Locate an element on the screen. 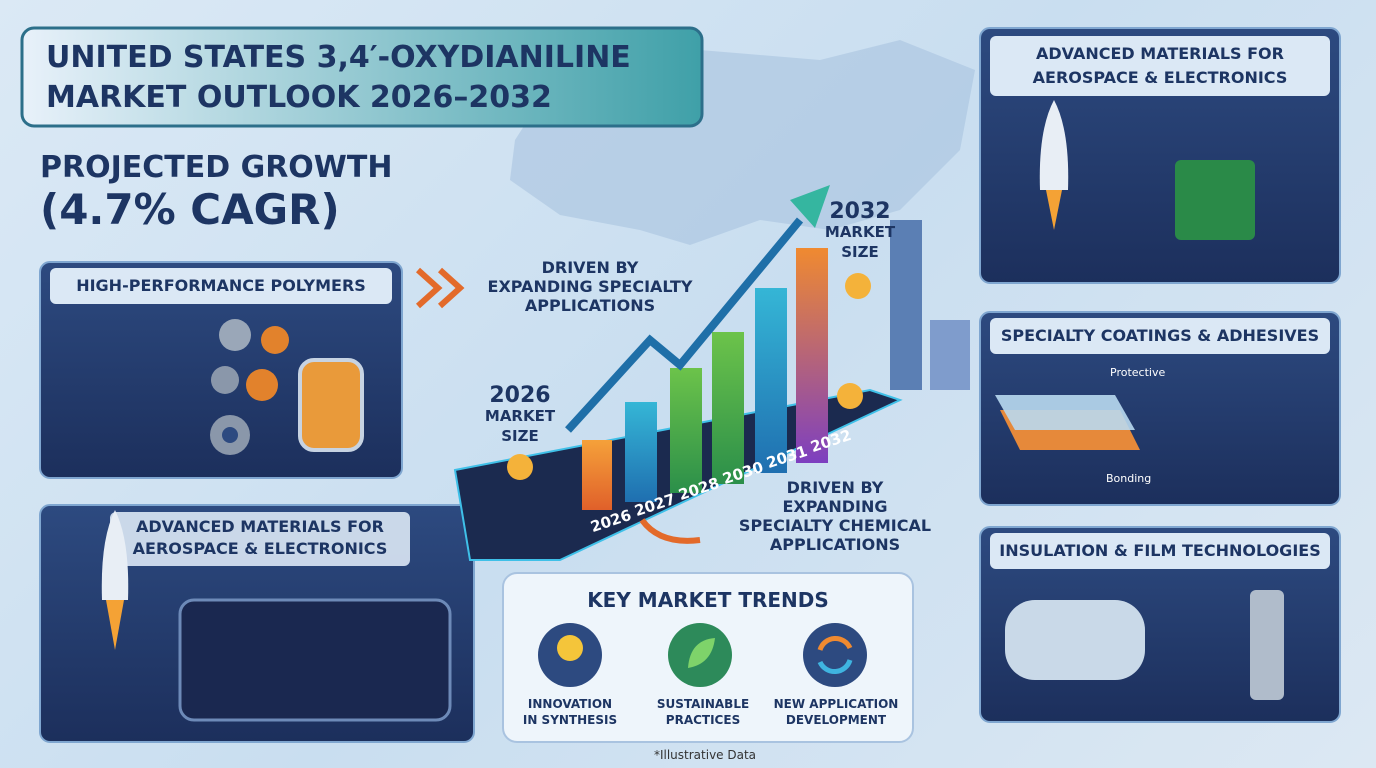  growth-heading: PROJECTED GROWTH is located at coordinates (216, 167).